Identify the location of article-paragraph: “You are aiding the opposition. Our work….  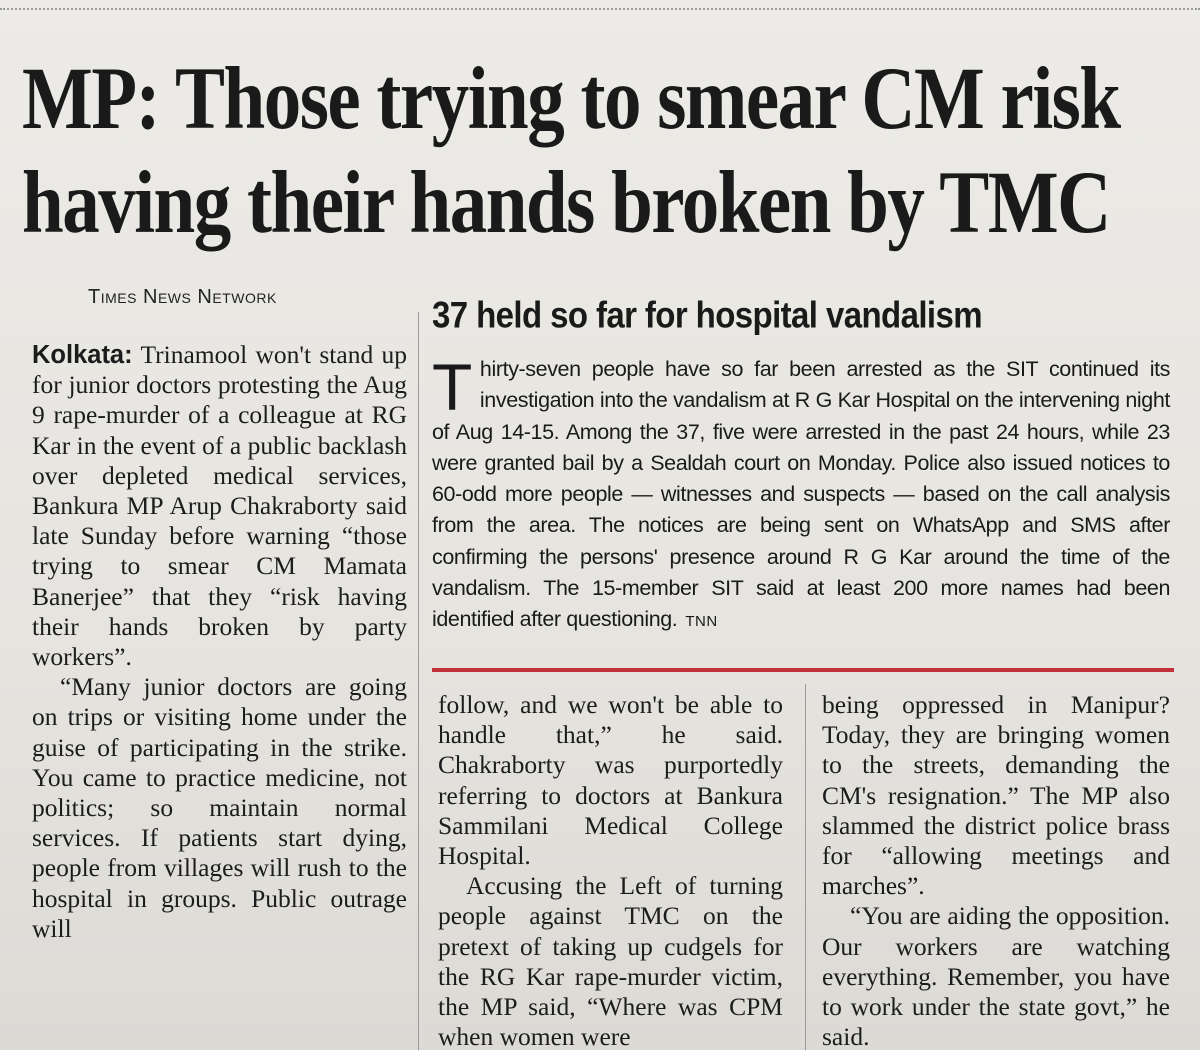
(996, 975).